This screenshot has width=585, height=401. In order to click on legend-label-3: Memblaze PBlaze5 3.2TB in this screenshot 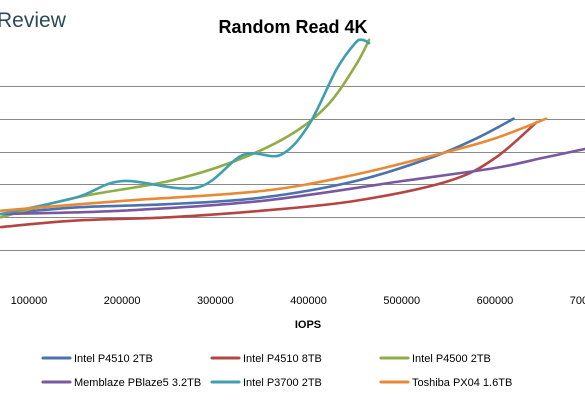, I will do `click(137, 383)`.